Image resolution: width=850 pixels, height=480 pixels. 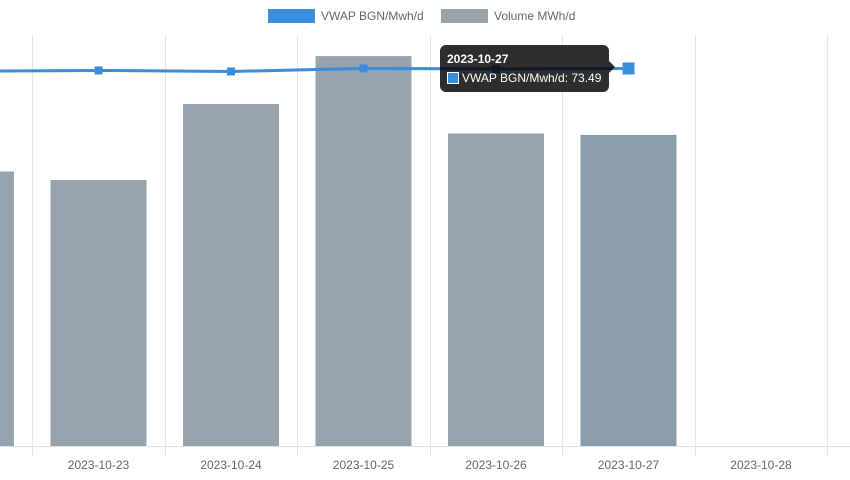 I want to click on x-tick-label: 2023-10-23, so click(x=99, y=465).